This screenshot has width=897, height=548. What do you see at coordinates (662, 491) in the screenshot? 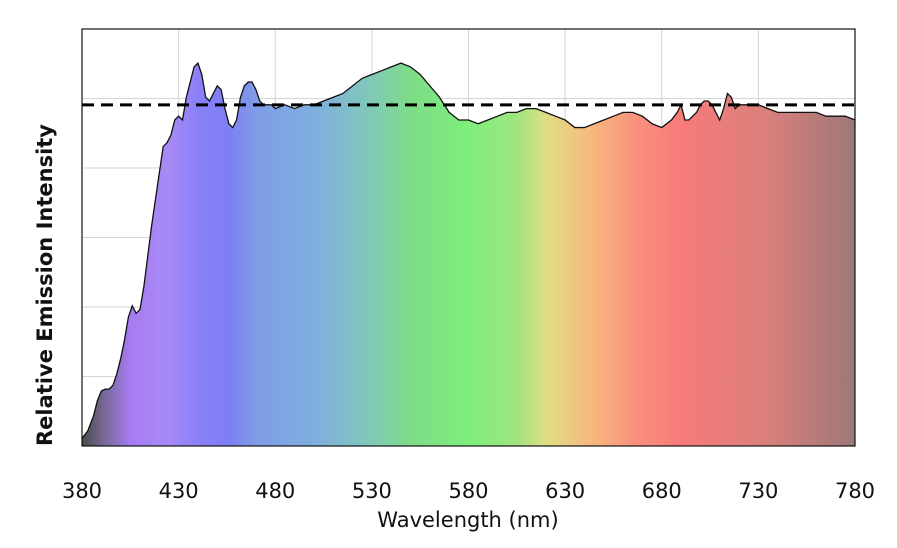
I see `x-tick-label: 680` at bounding box center [662, 491].